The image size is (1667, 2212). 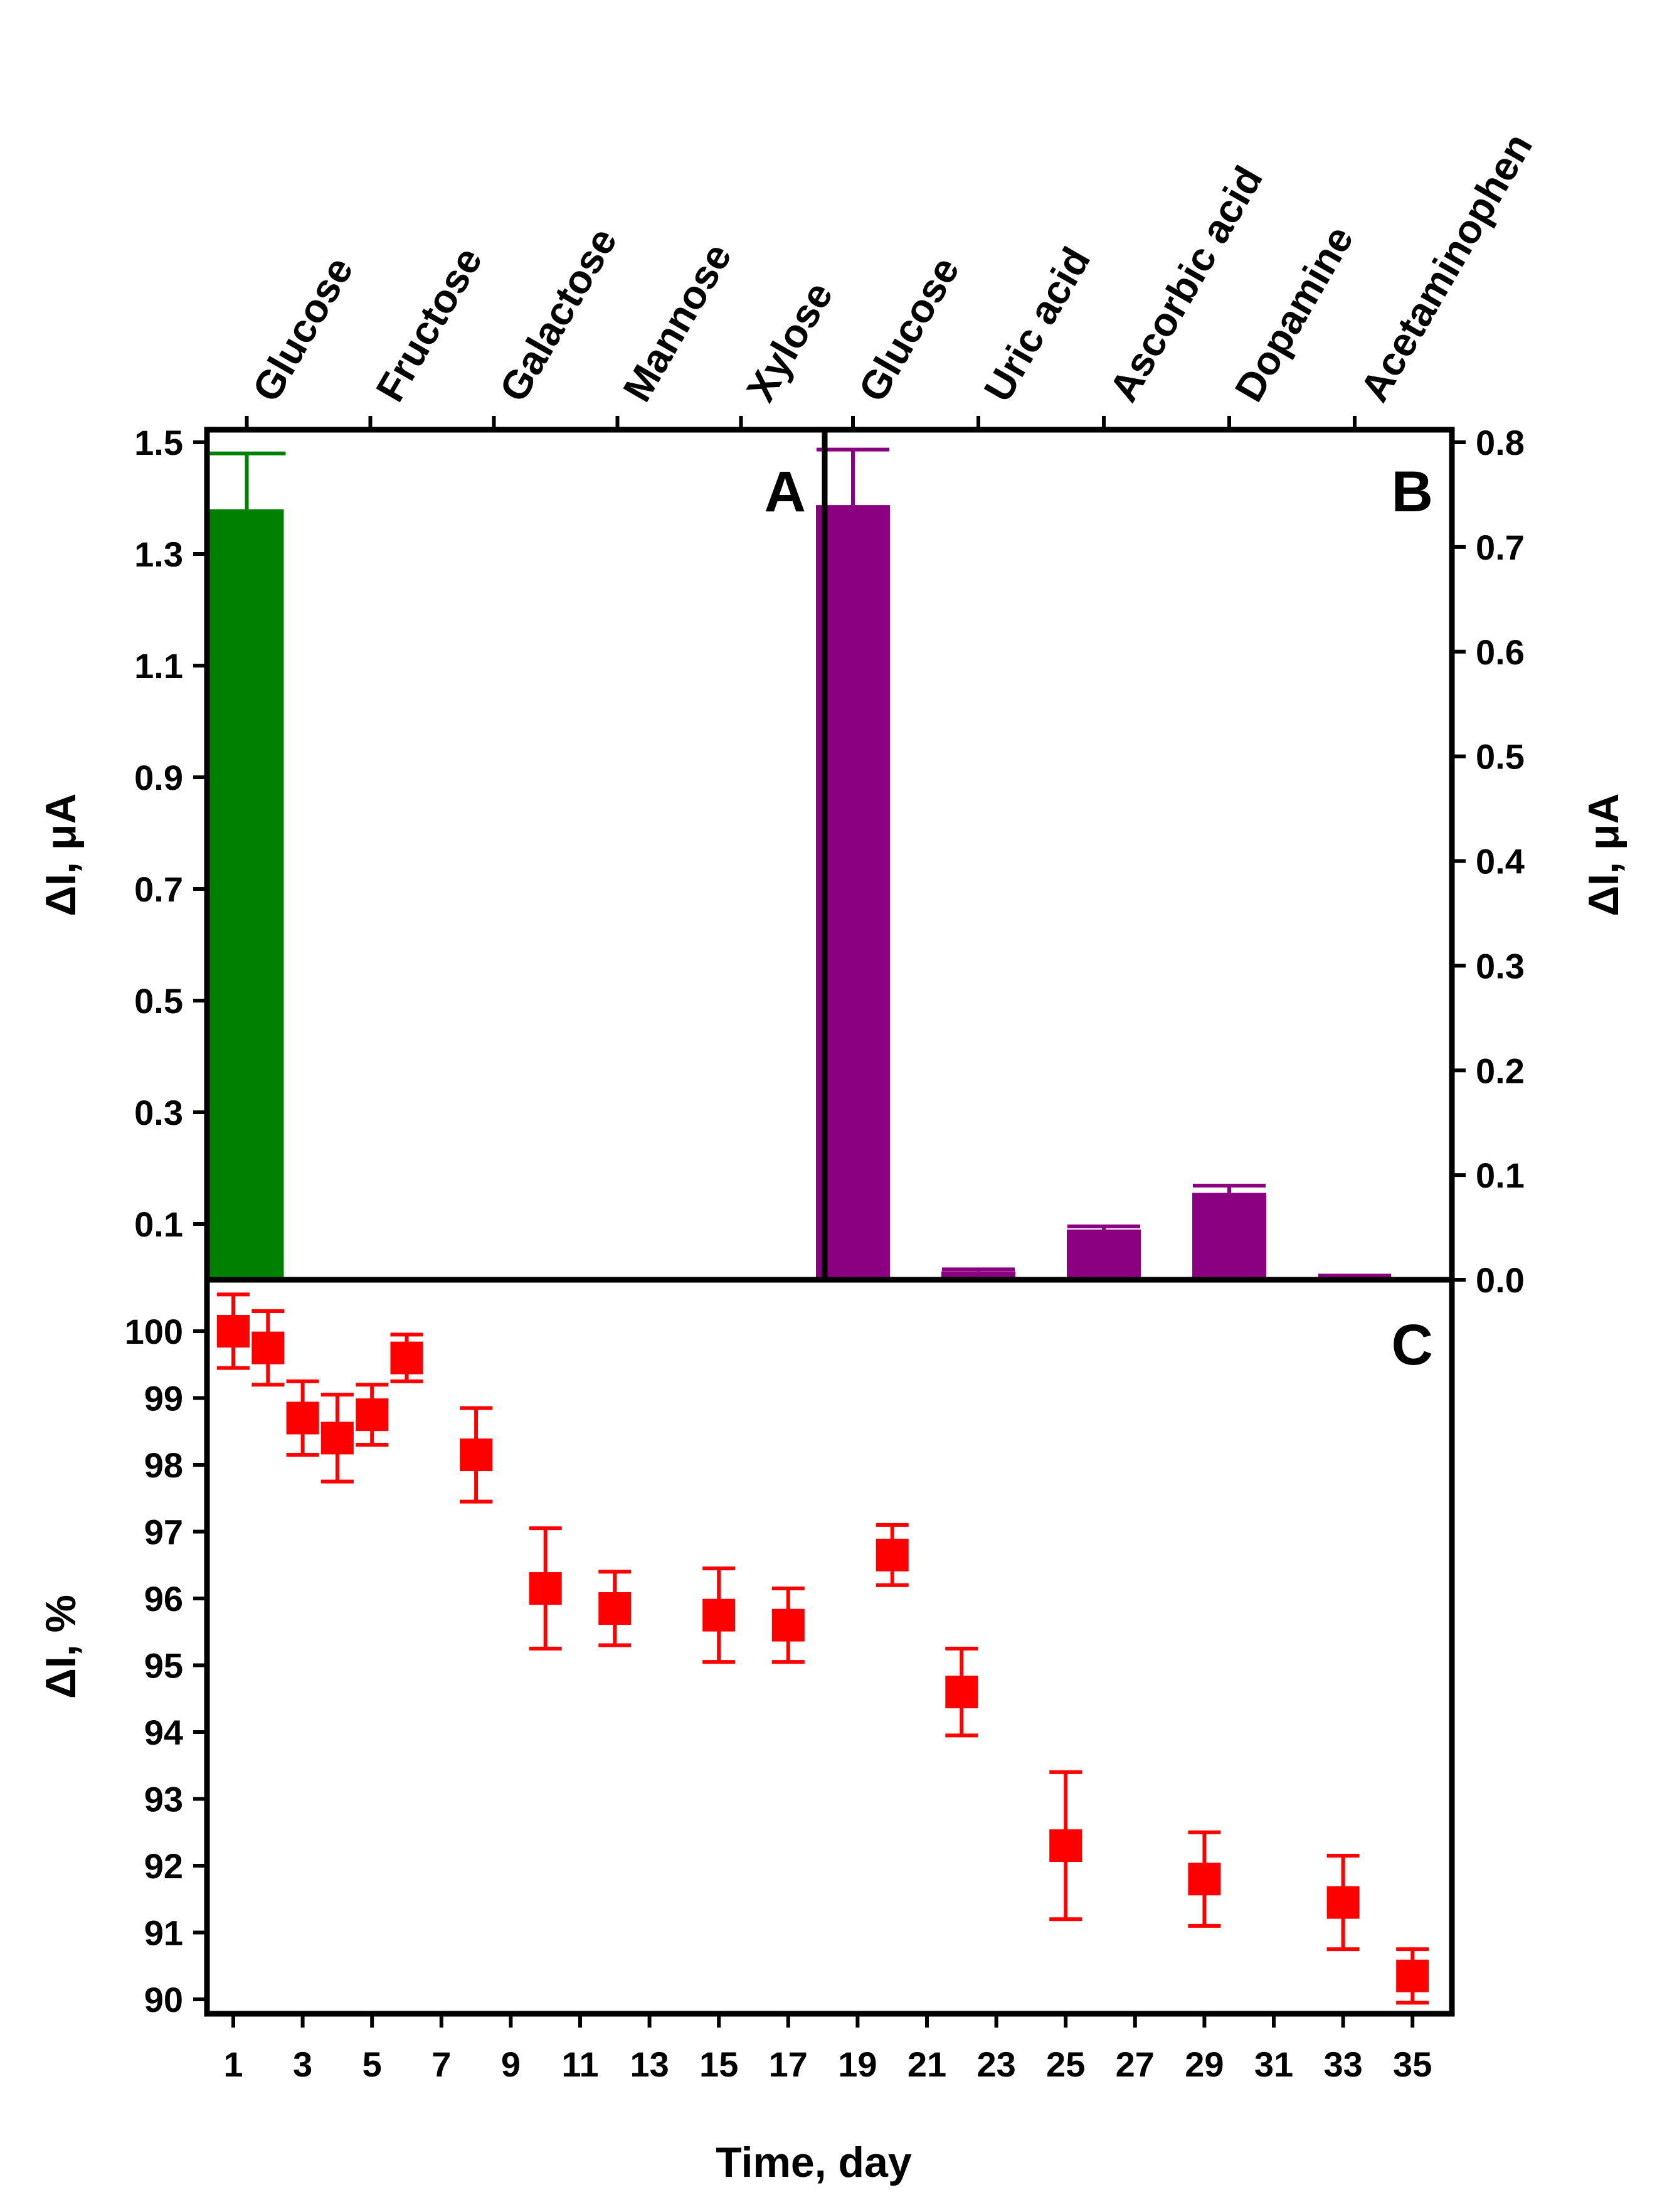 What do you see at coordinates (1500, 442) in the screenshot?
I see `y-tick-label-b: 0.8` at bounding box center [1500, 442].